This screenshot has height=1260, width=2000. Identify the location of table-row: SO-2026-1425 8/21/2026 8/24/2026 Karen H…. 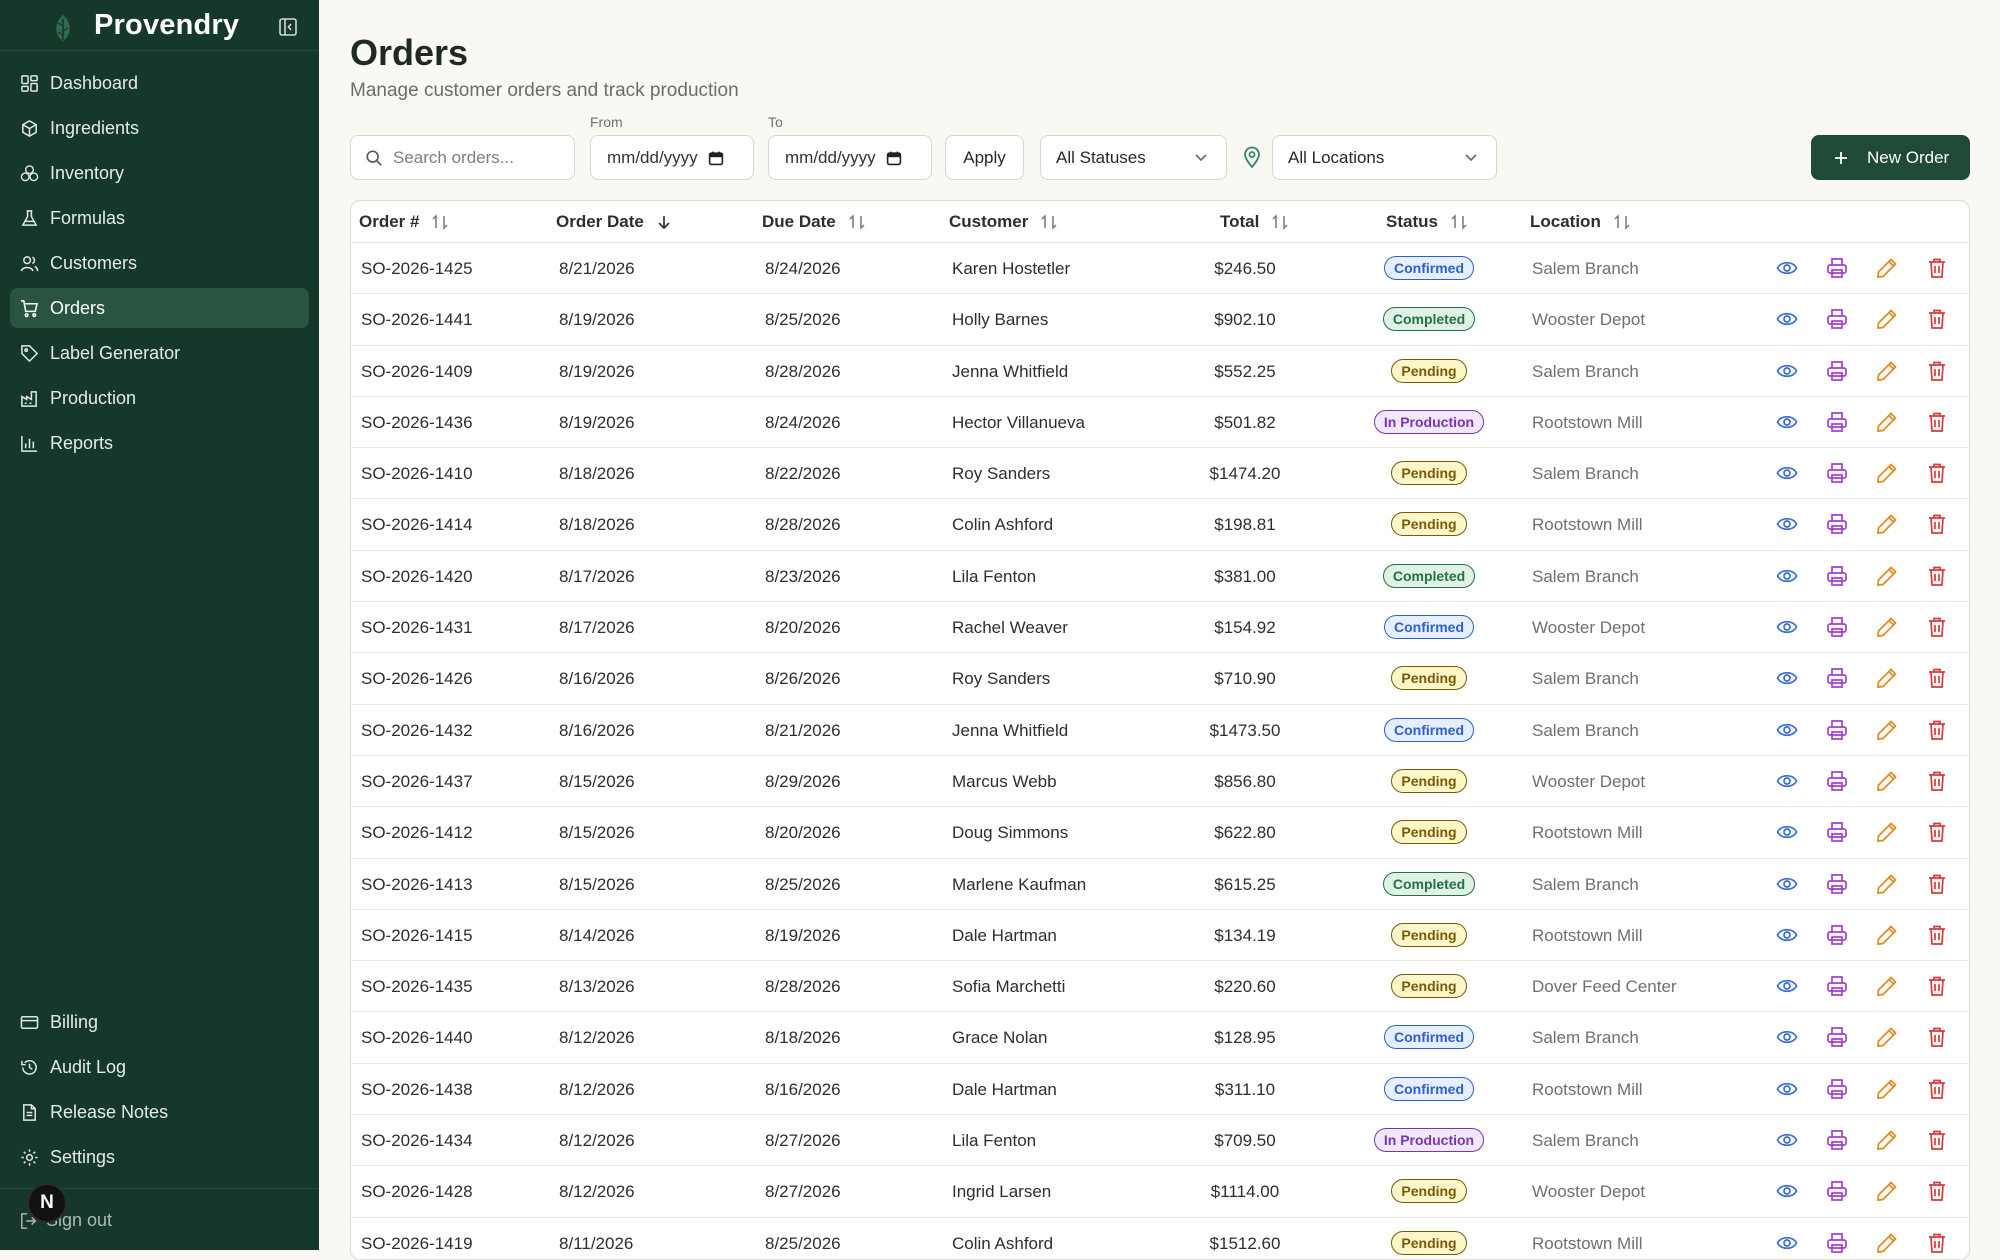
(1160, 269).